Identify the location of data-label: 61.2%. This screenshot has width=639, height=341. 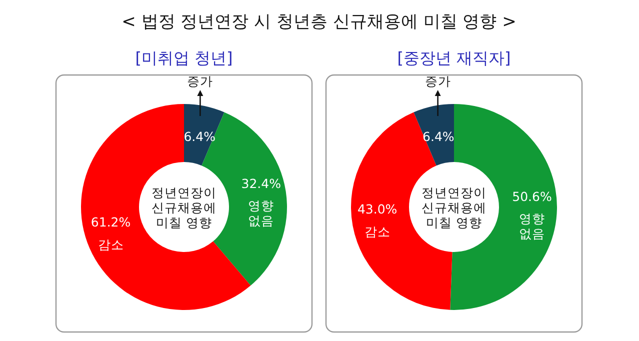
(110, 222).